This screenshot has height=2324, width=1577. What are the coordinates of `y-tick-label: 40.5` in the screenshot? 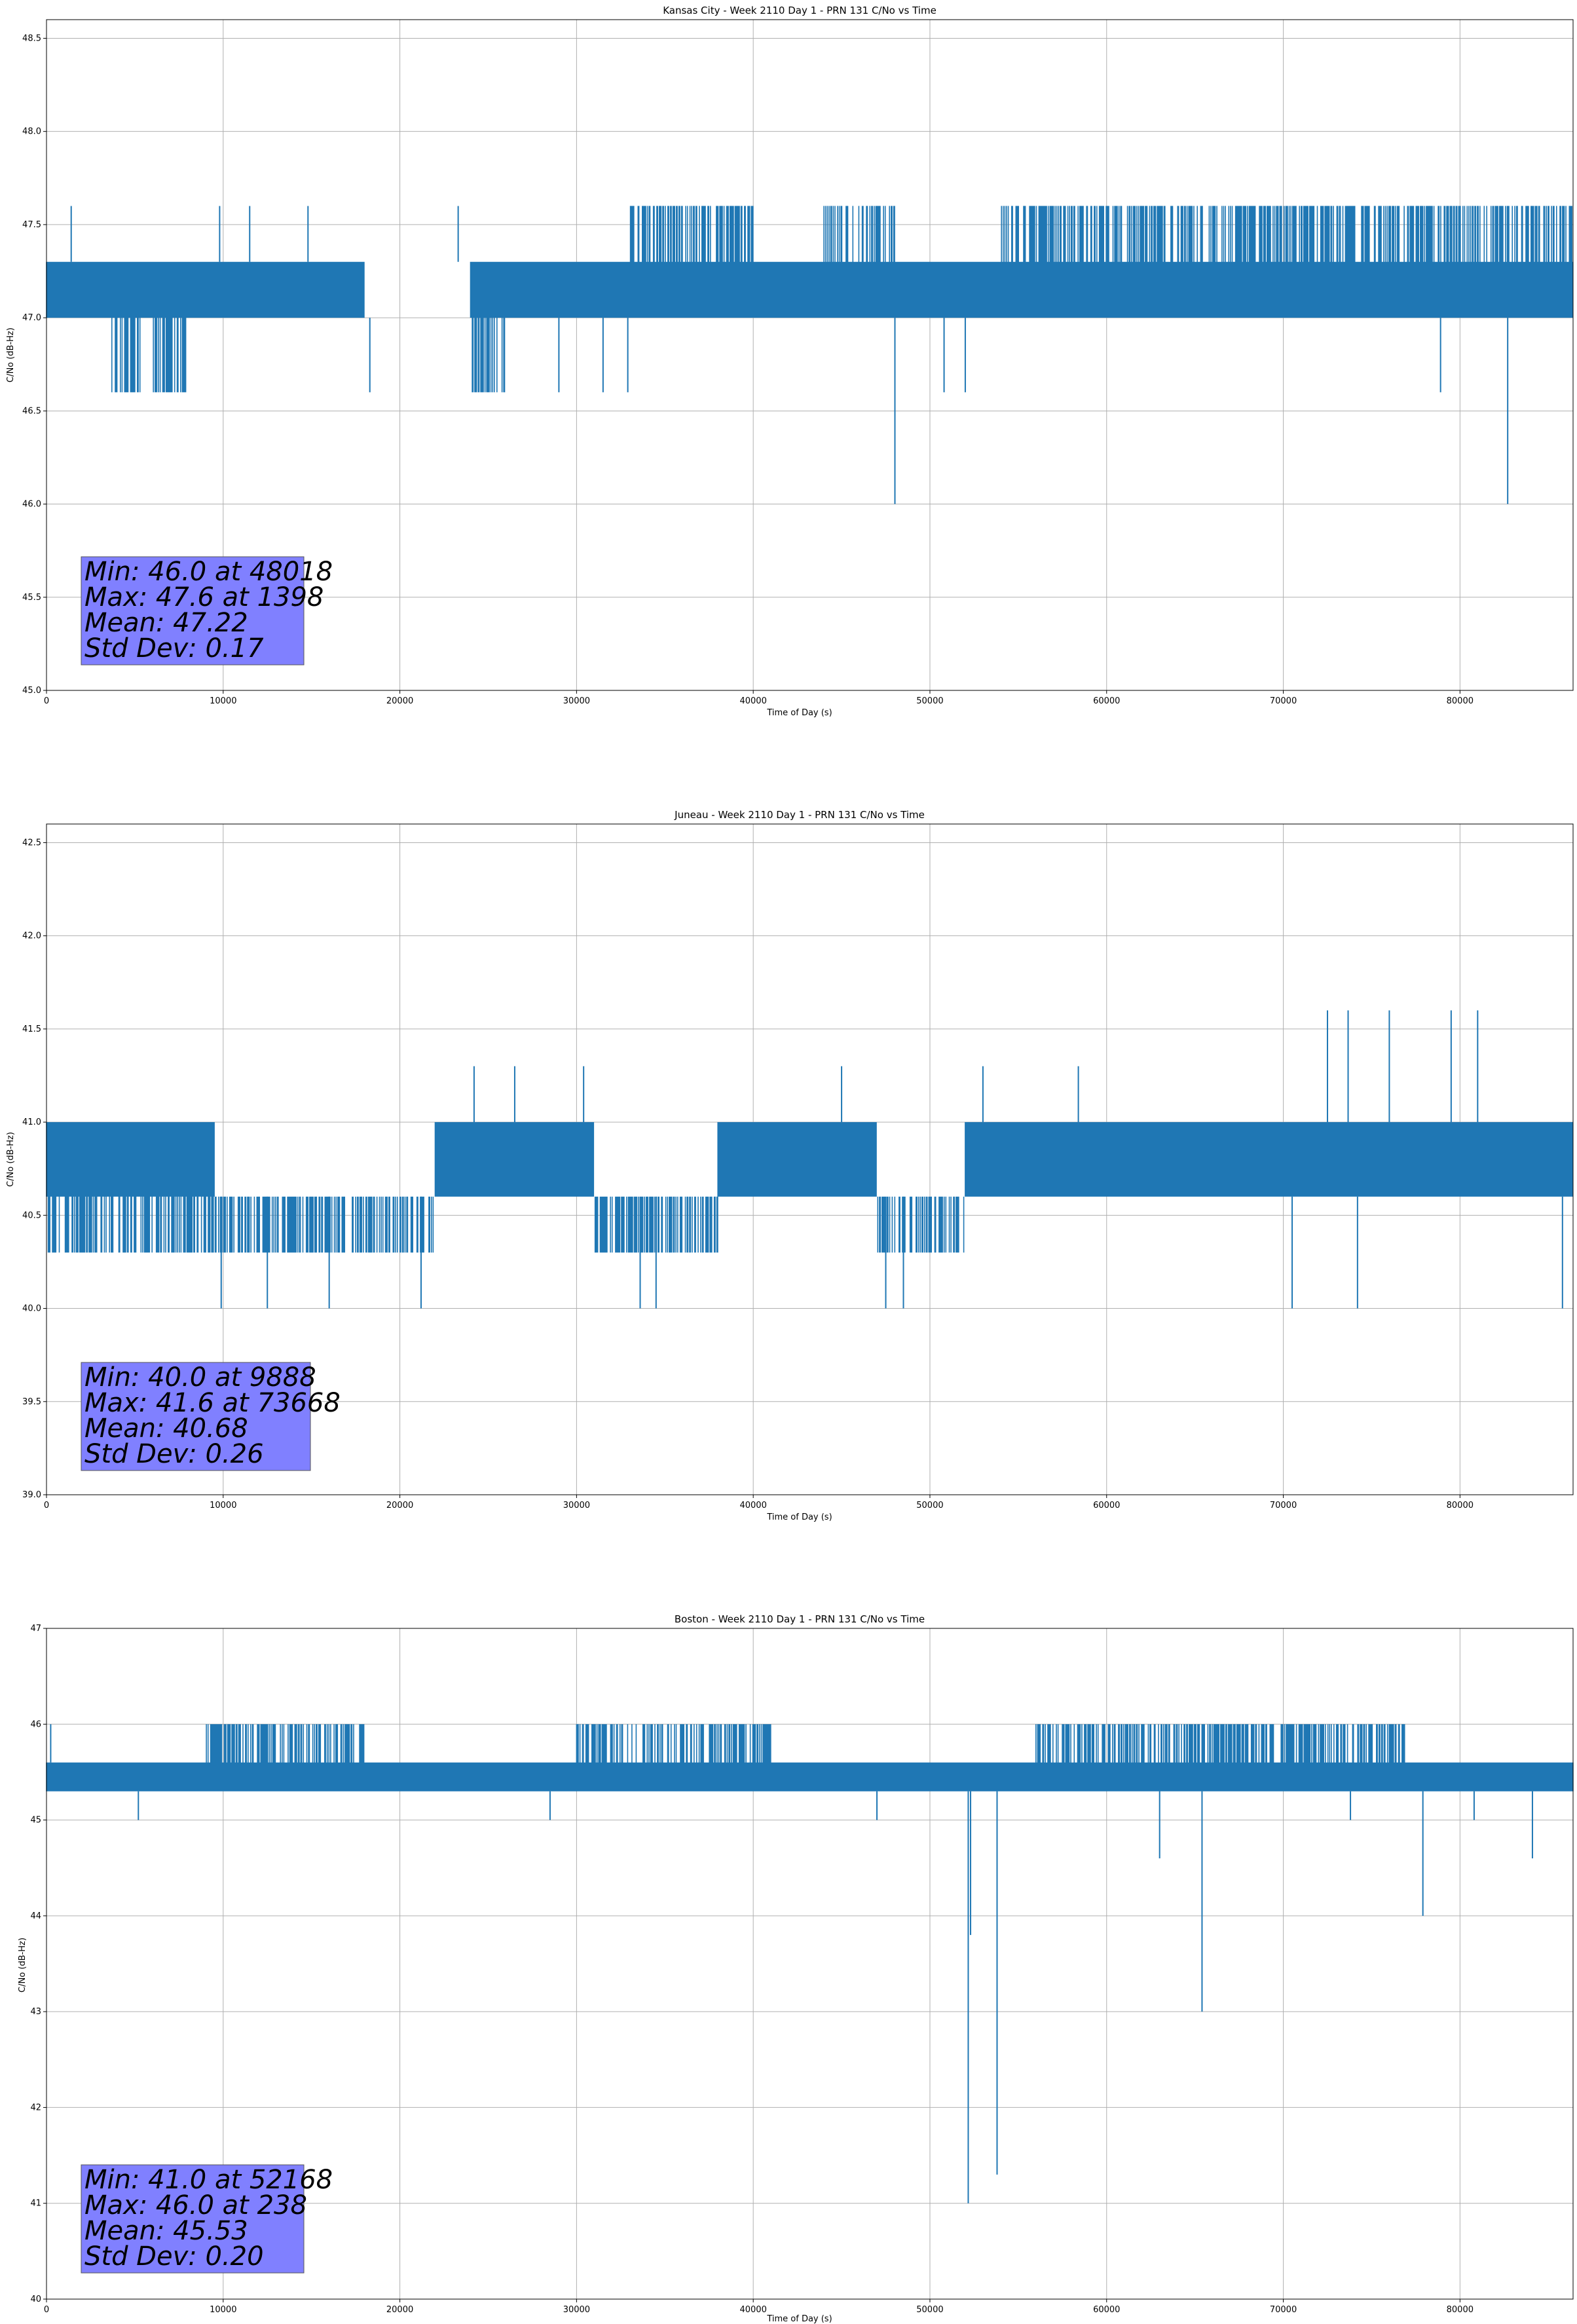 It's located at (31, 1215).